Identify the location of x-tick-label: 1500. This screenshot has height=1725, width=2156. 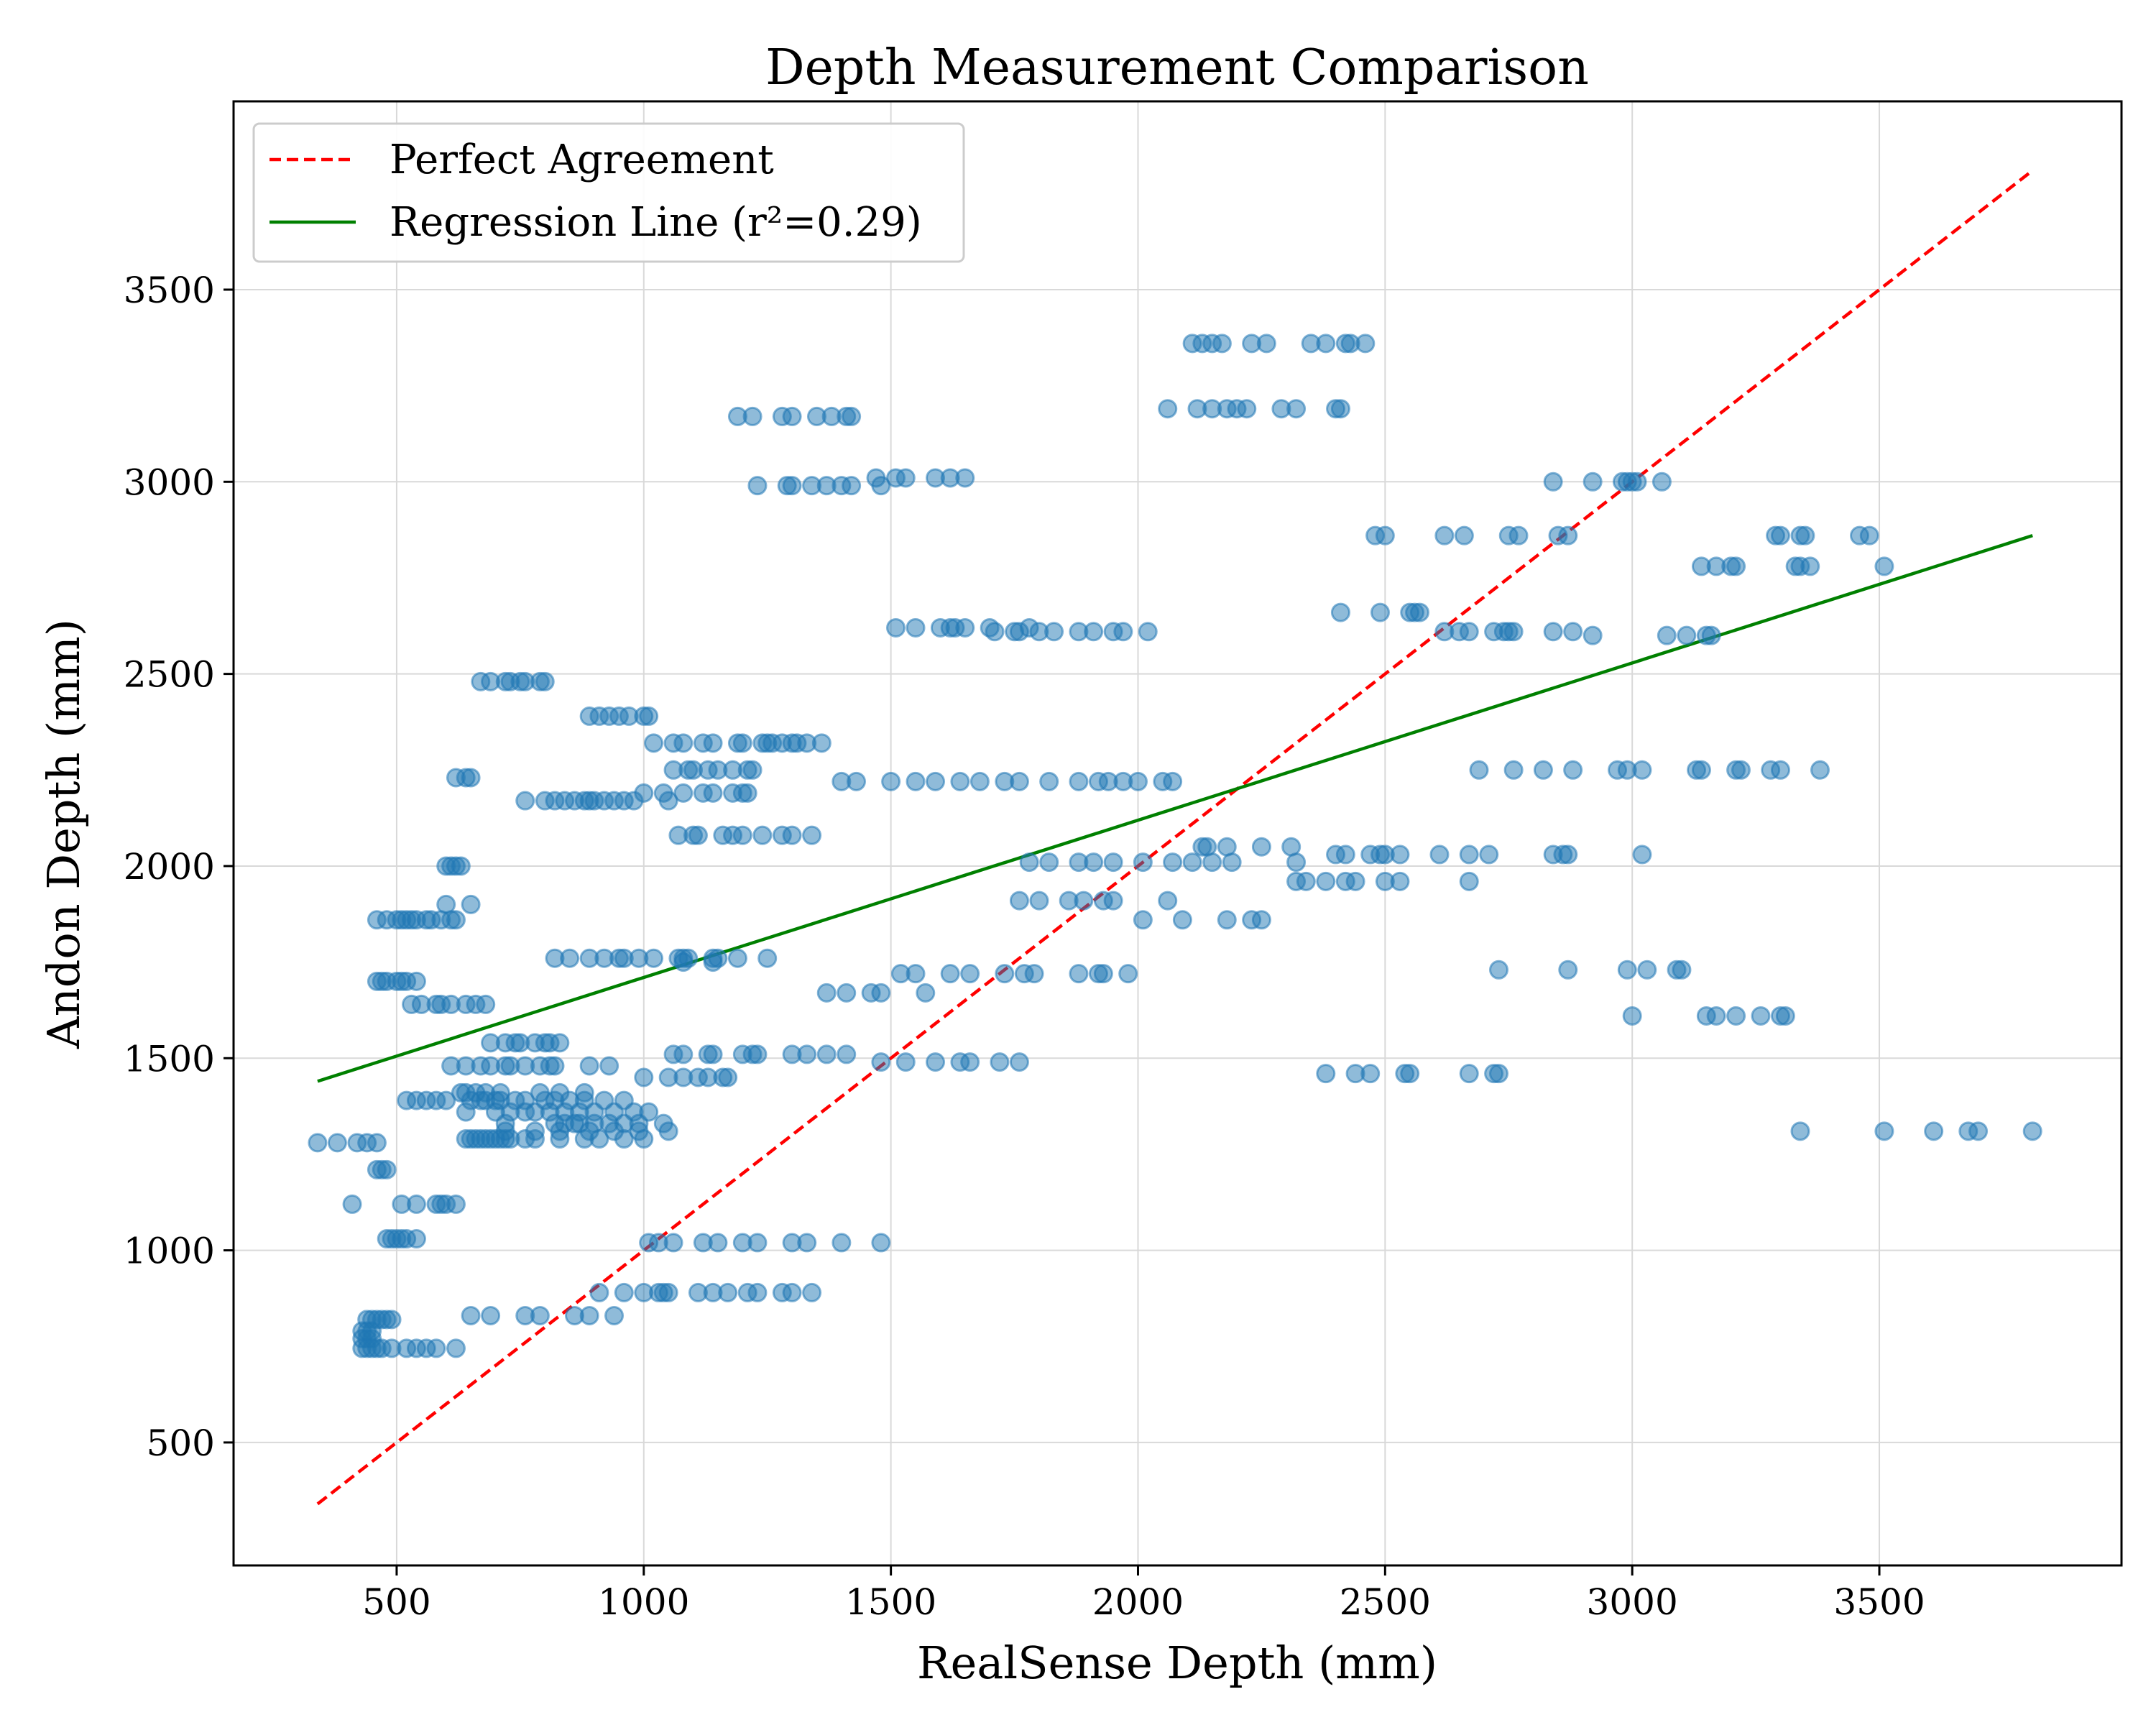
(891, 1602).